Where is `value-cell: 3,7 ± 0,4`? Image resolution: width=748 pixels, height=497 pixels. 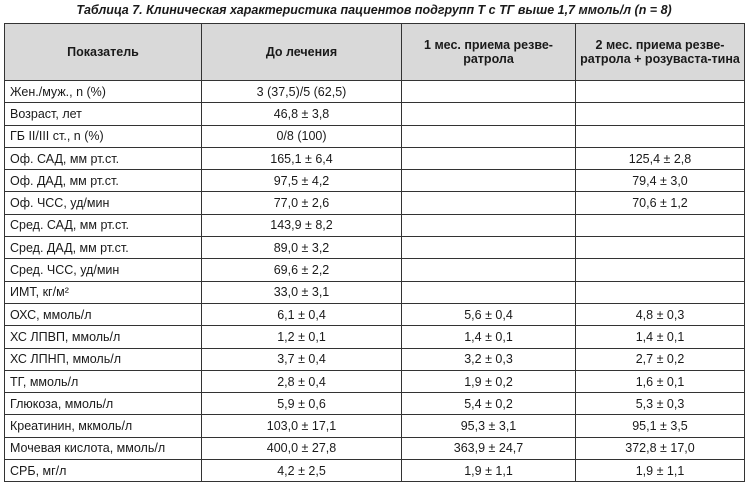
value-cell: 3,7 ± 0,4 is located at coordinates (301, 359).